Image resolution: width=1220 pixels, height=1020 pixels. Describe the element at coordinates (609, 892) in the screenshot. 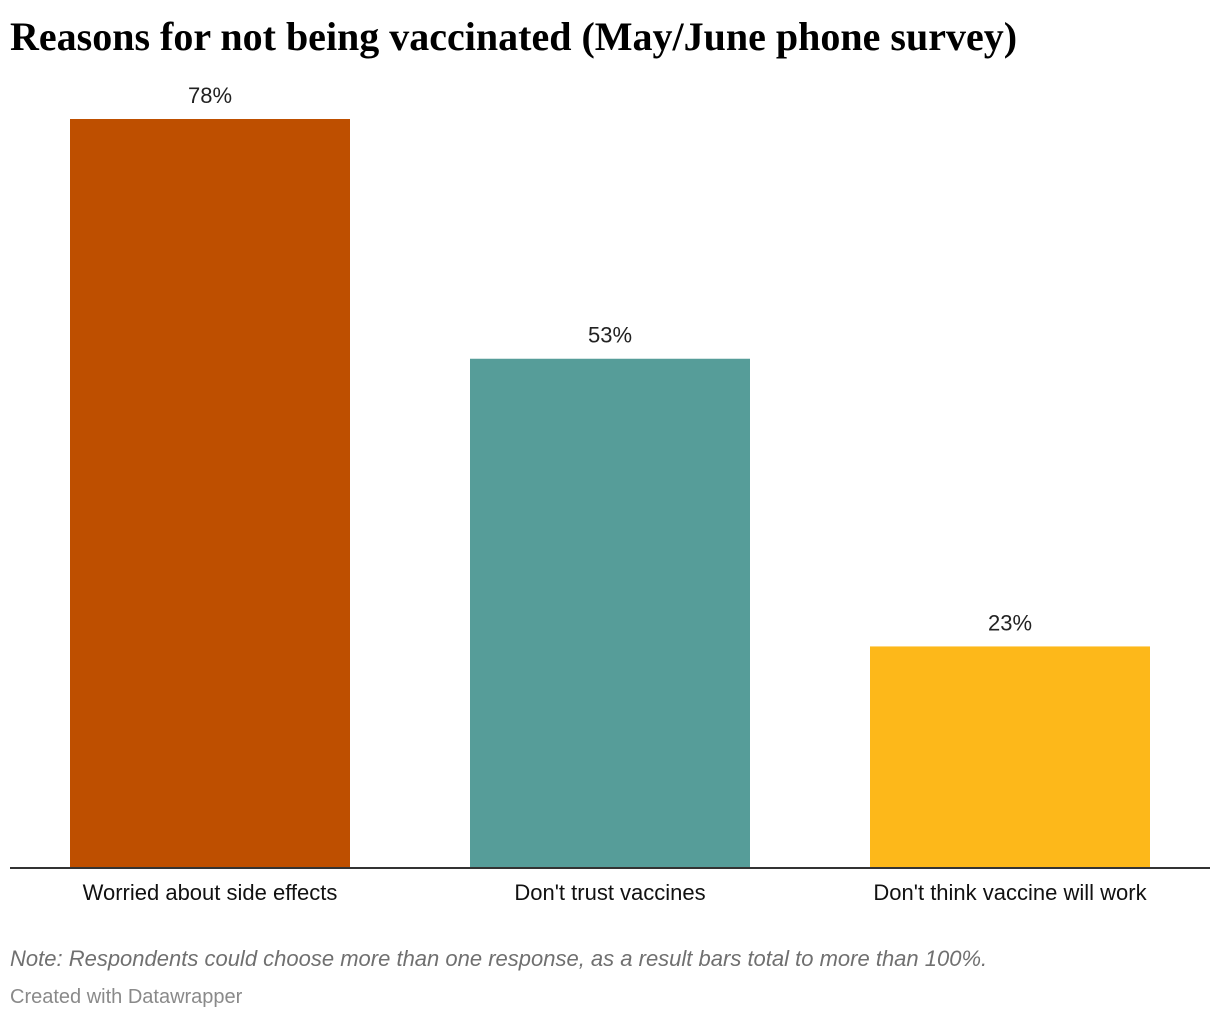

I see `category-label-don-t-trust-vaccines: Don't trust vaccines` at that location.